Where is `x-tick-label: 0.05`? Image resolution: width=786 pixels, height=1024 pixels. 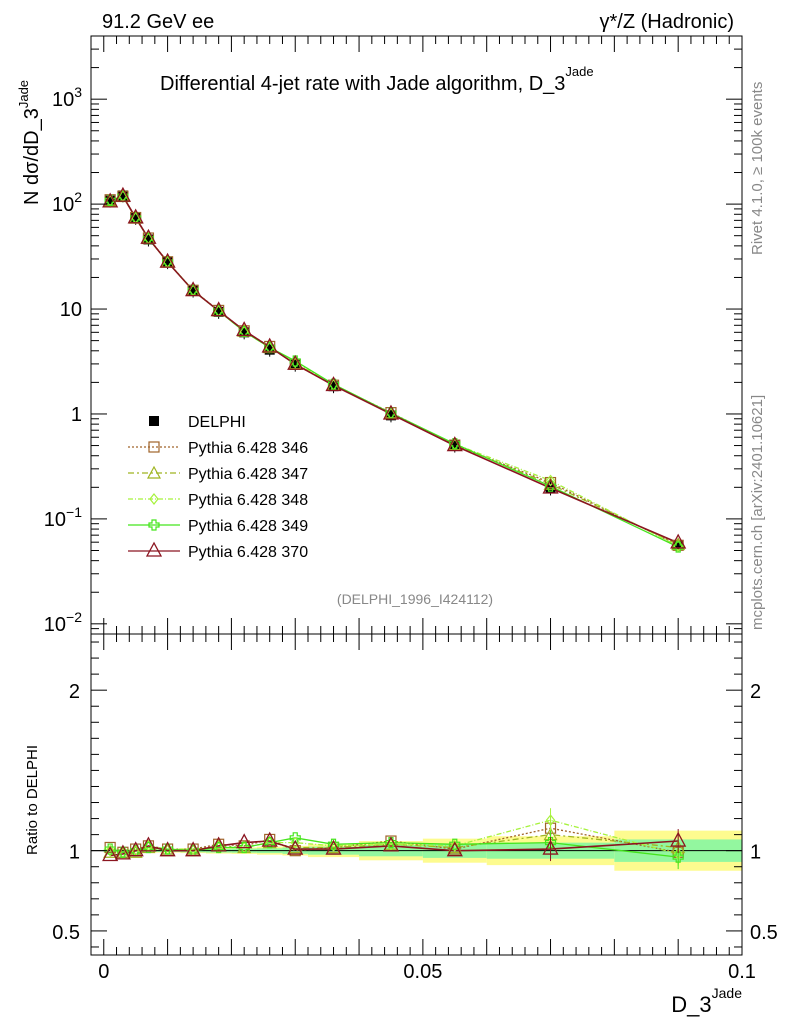 x-tick-label: 0.05 is located at coordinates (422, 972).